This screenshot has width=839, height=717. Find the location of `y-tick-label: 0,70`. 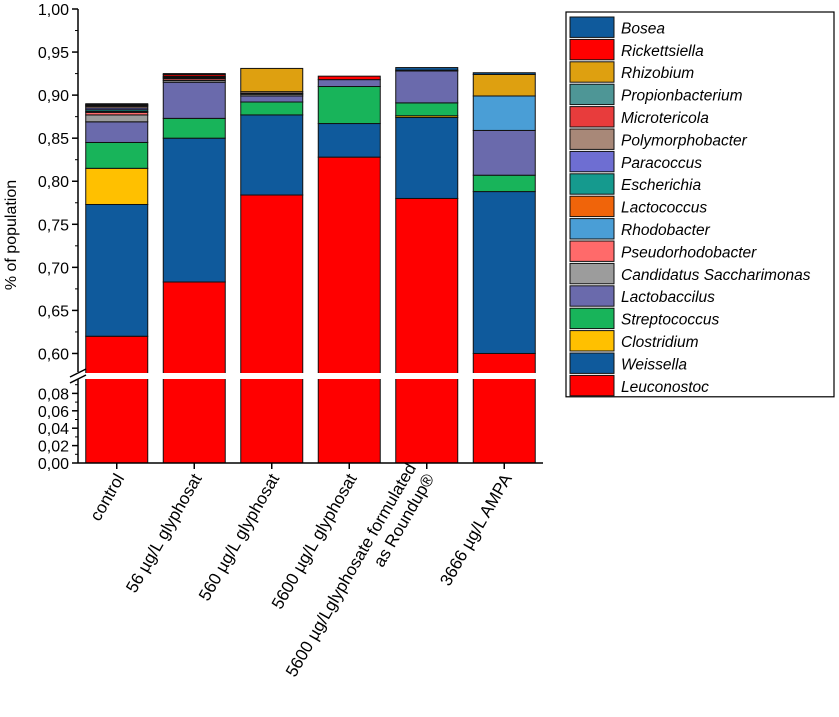

y-tick-label: 0,70 is located at coordinates (53, 268).